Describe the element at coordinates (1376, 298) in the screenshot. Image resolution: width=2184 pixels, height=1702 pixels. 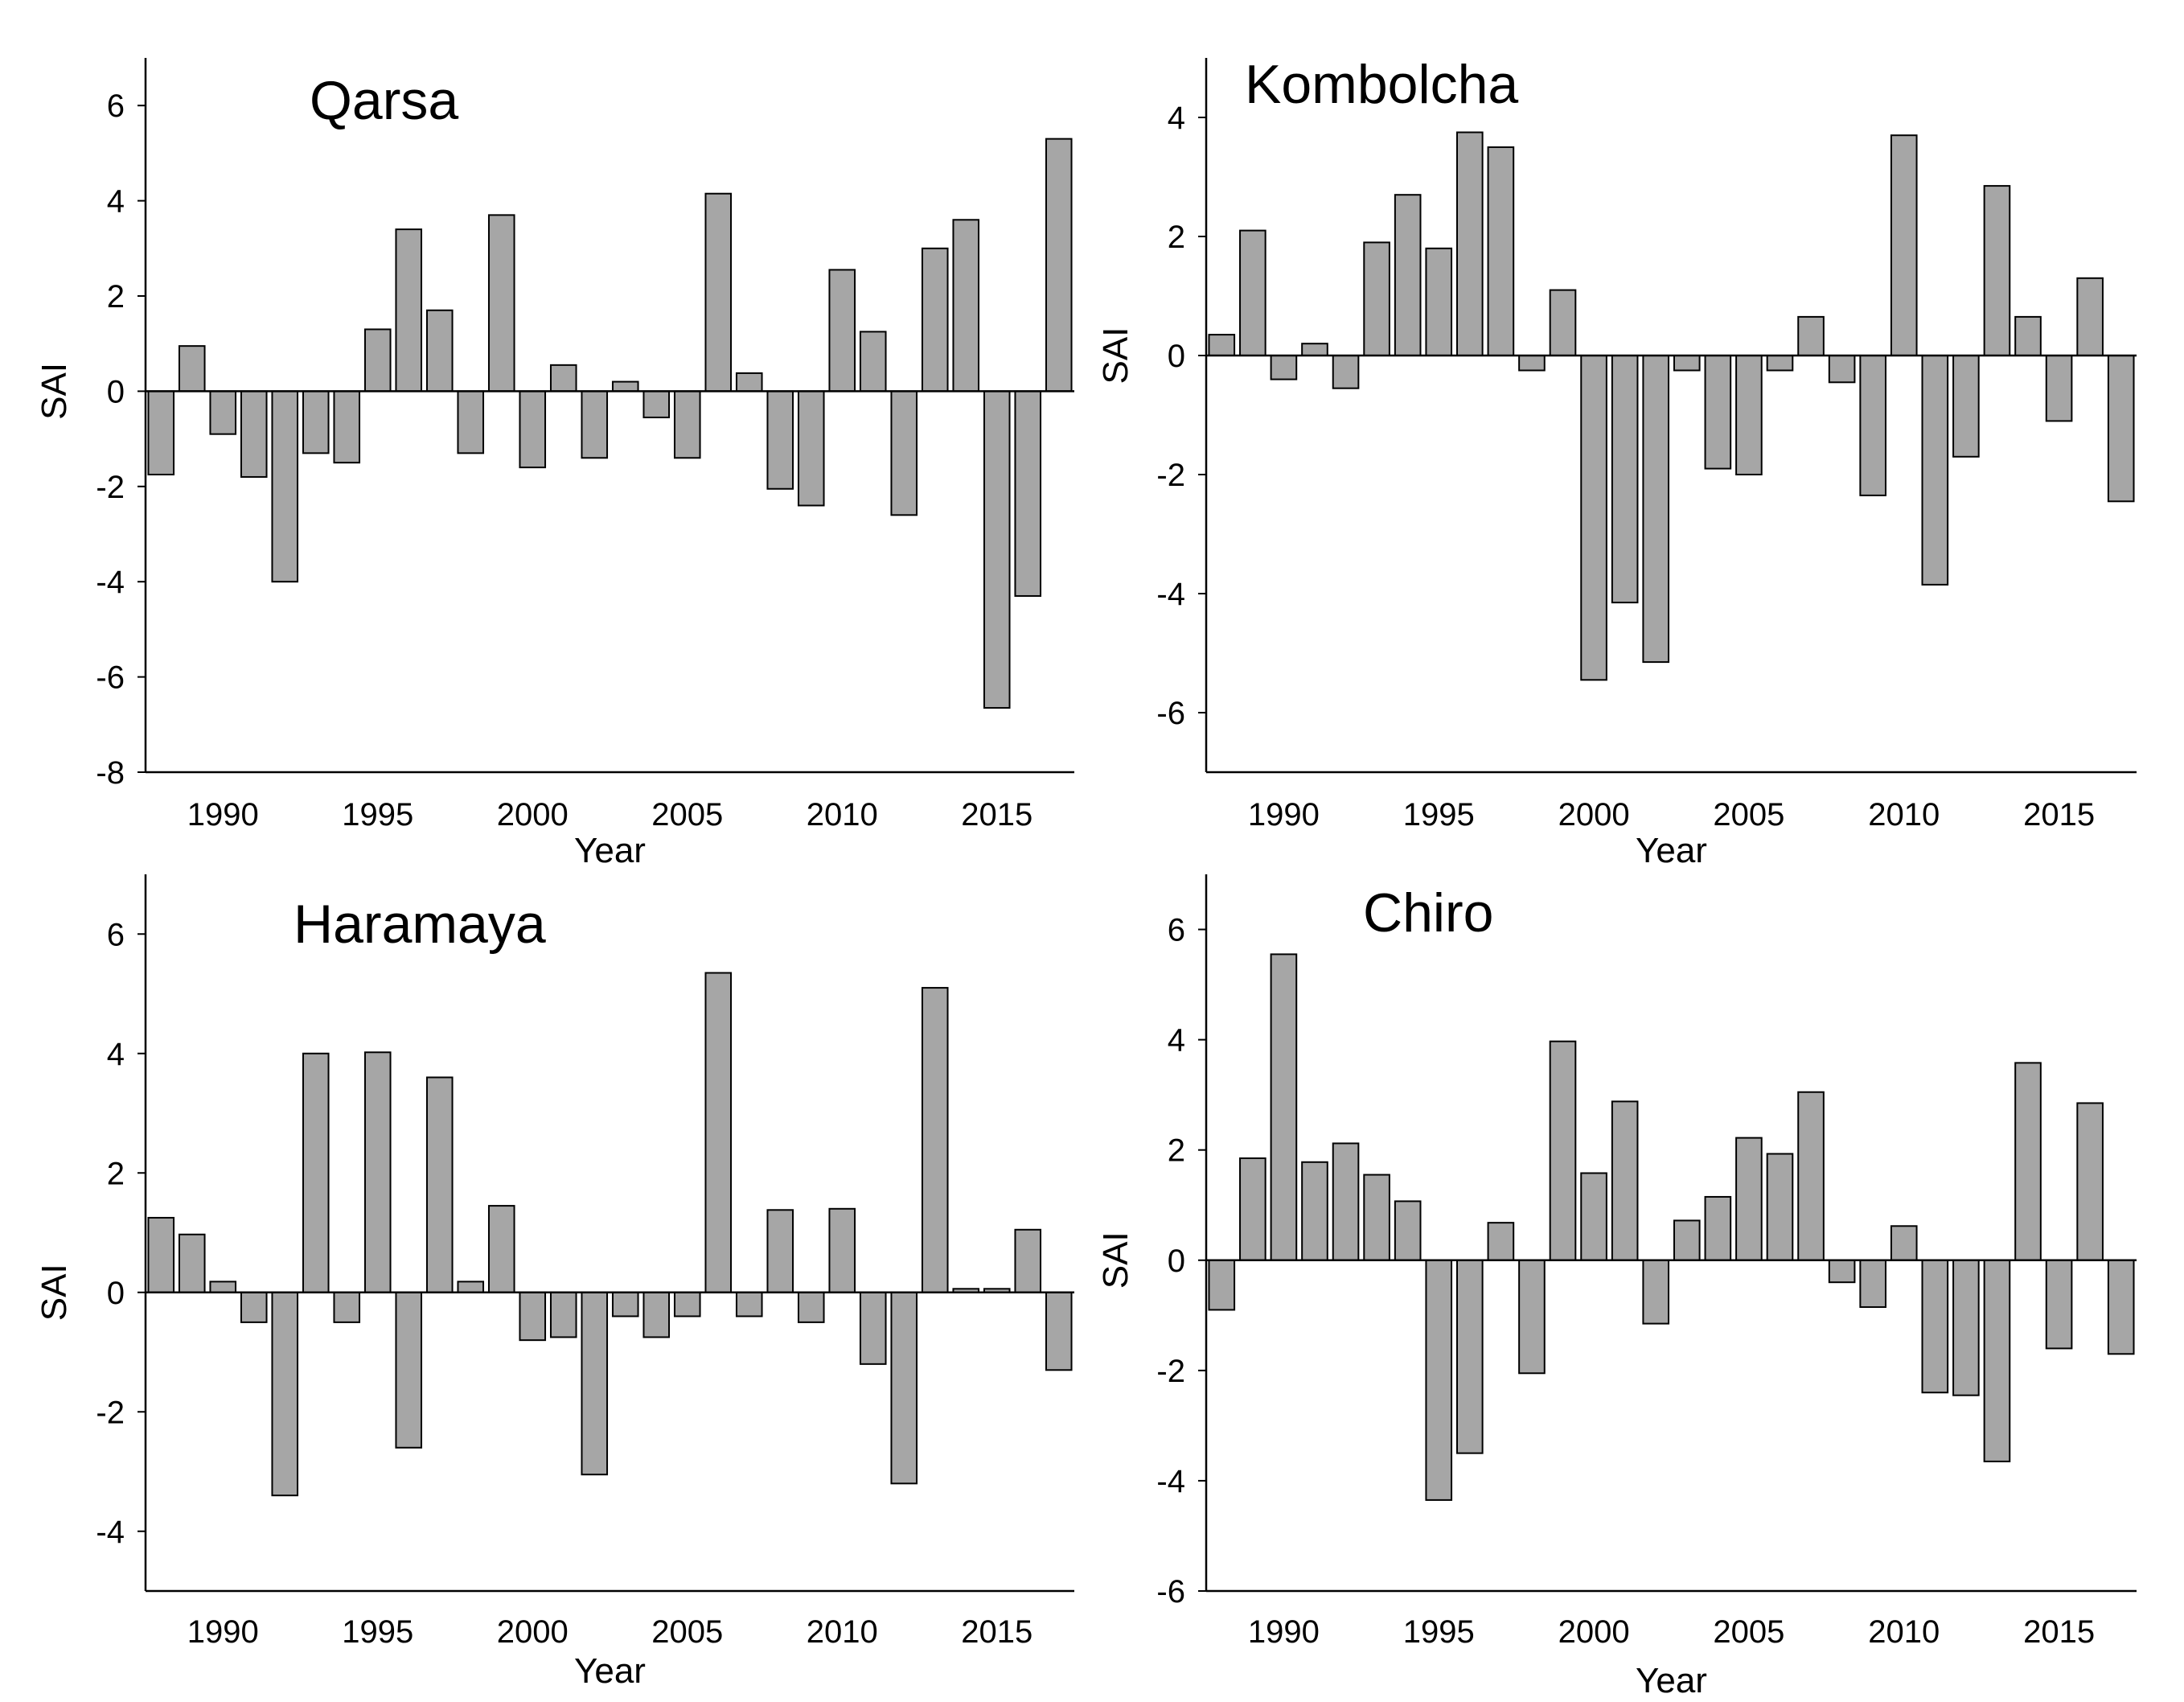
I see `bar-1993` at that location.